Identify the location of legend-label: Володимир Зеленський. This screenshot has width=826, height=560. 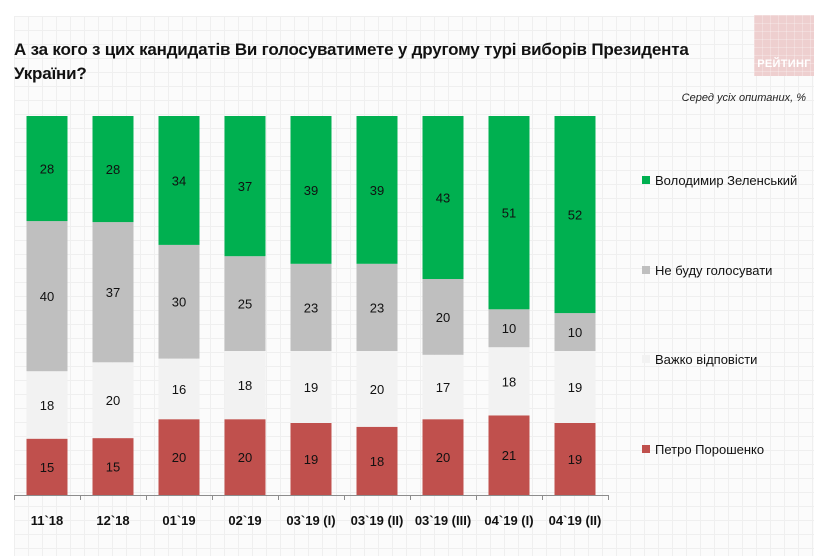
(726, 180).